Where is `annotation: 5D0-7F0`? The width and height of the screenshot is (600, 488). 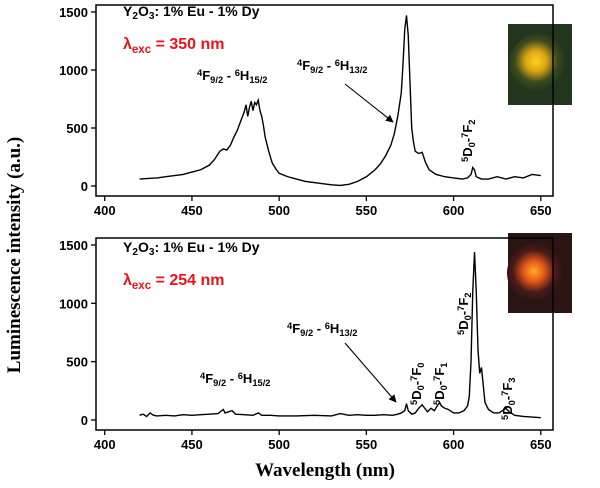
annotation: 5D0-7F0 is located at coordinates (417, 384).